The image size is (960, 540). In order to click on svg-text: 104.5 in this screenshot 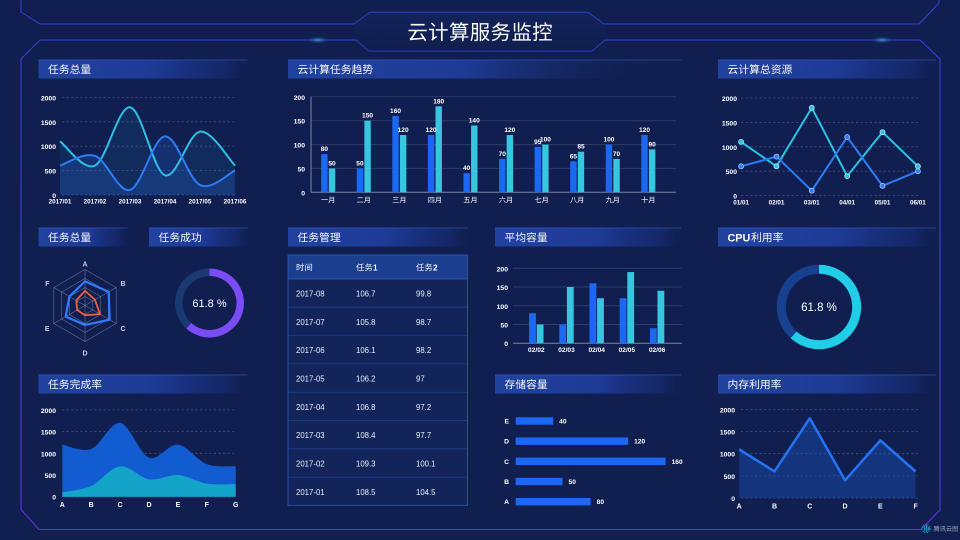, I will do `click(426, 492)`.